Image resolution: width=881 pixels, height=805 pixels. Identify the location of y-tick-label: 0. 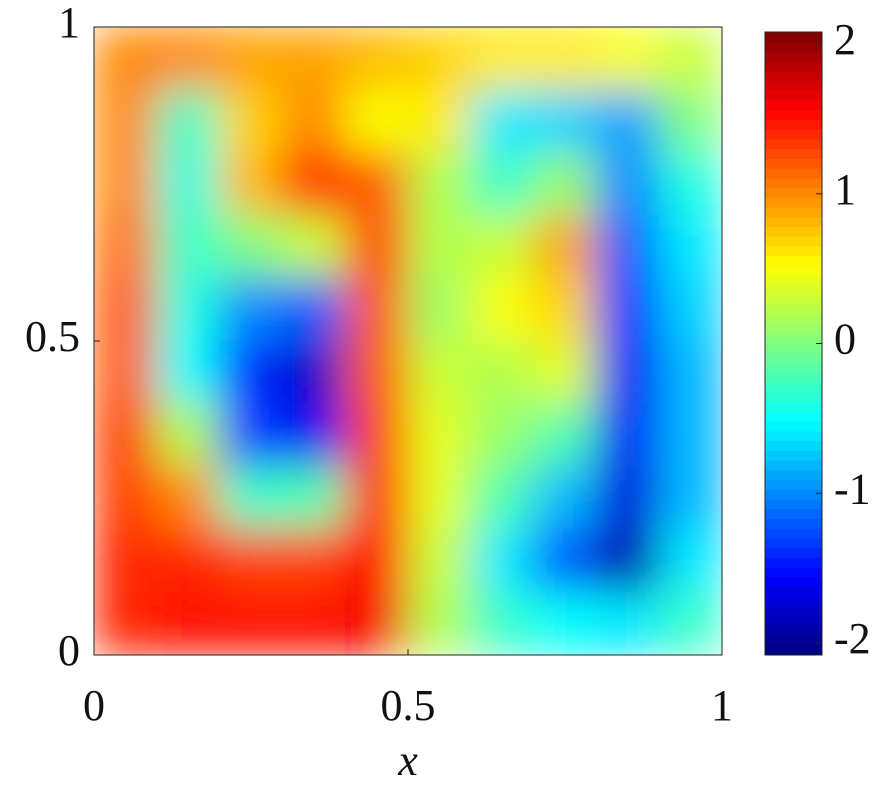
(69, 650).